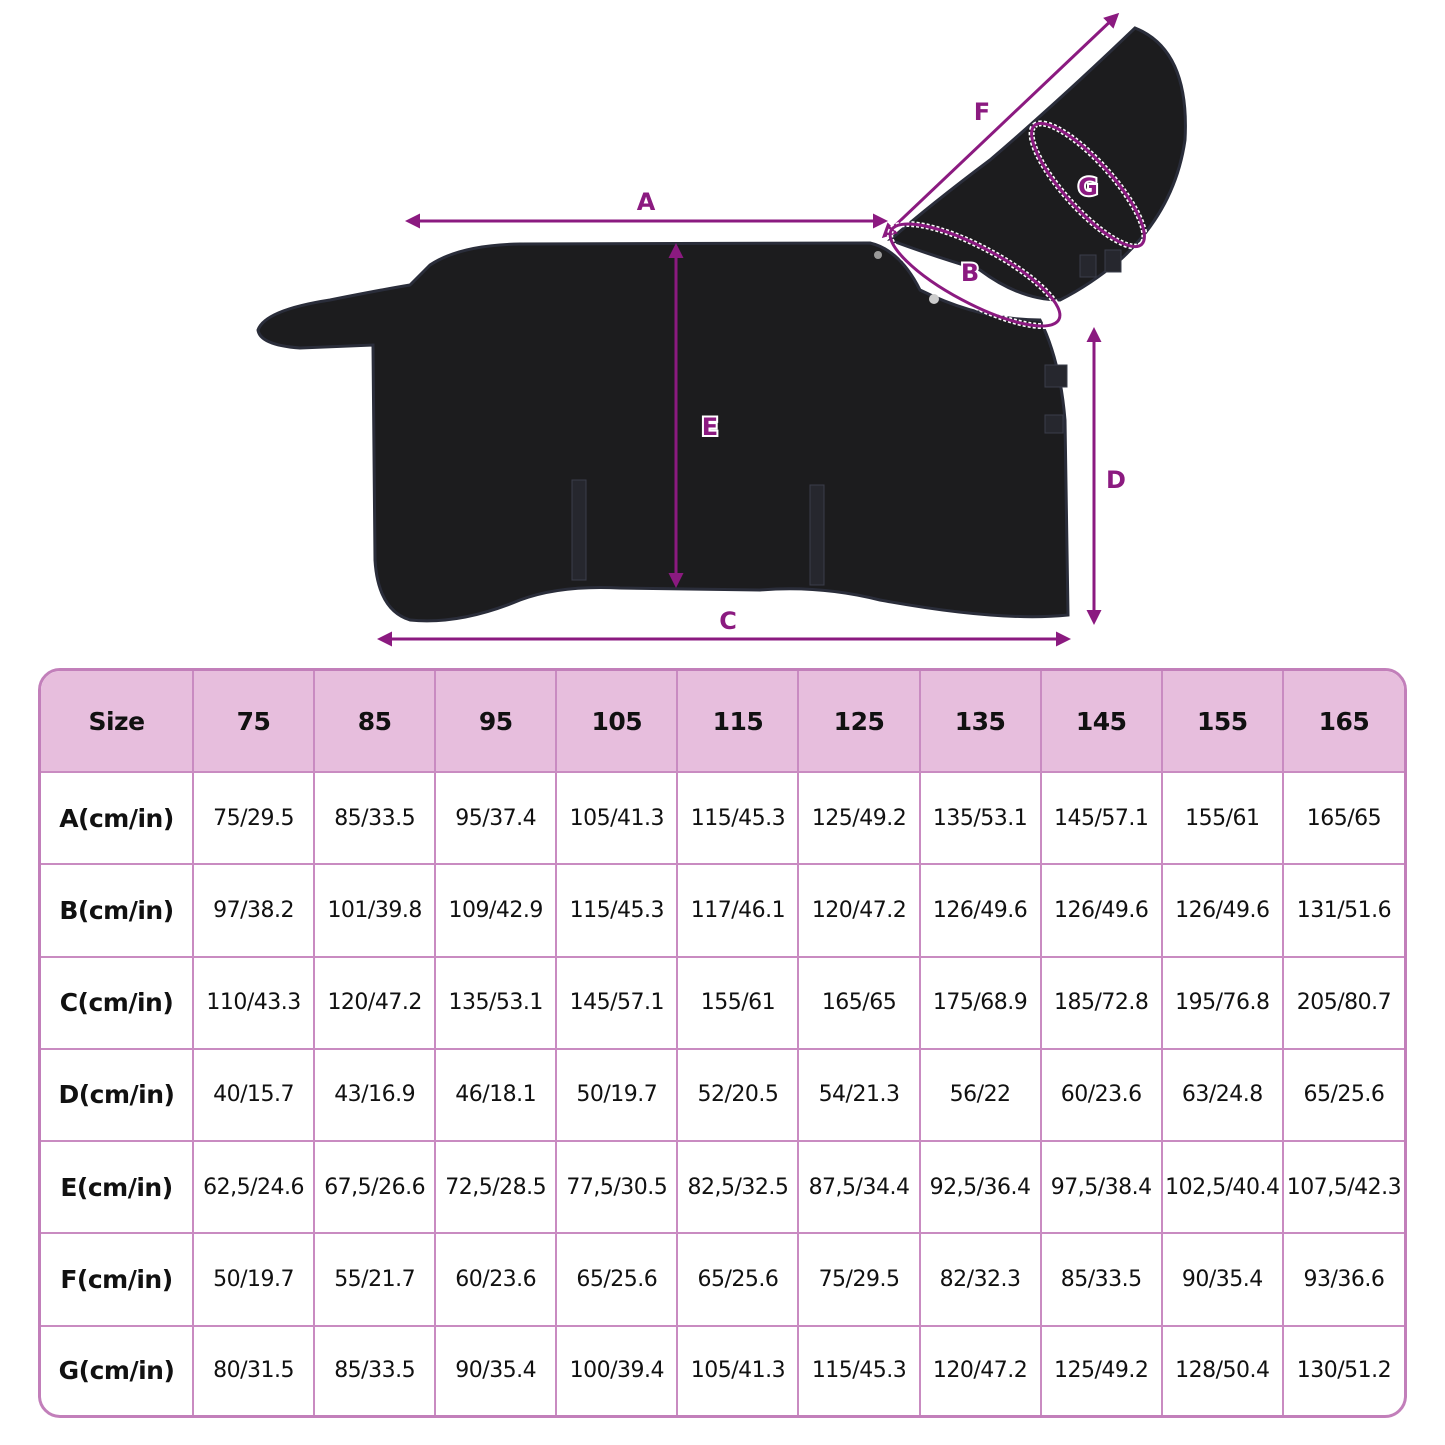  Describe the element at coordinates (375, 1187) in the screenshot. I see `table-cell: 67,5/26.6` at that location.